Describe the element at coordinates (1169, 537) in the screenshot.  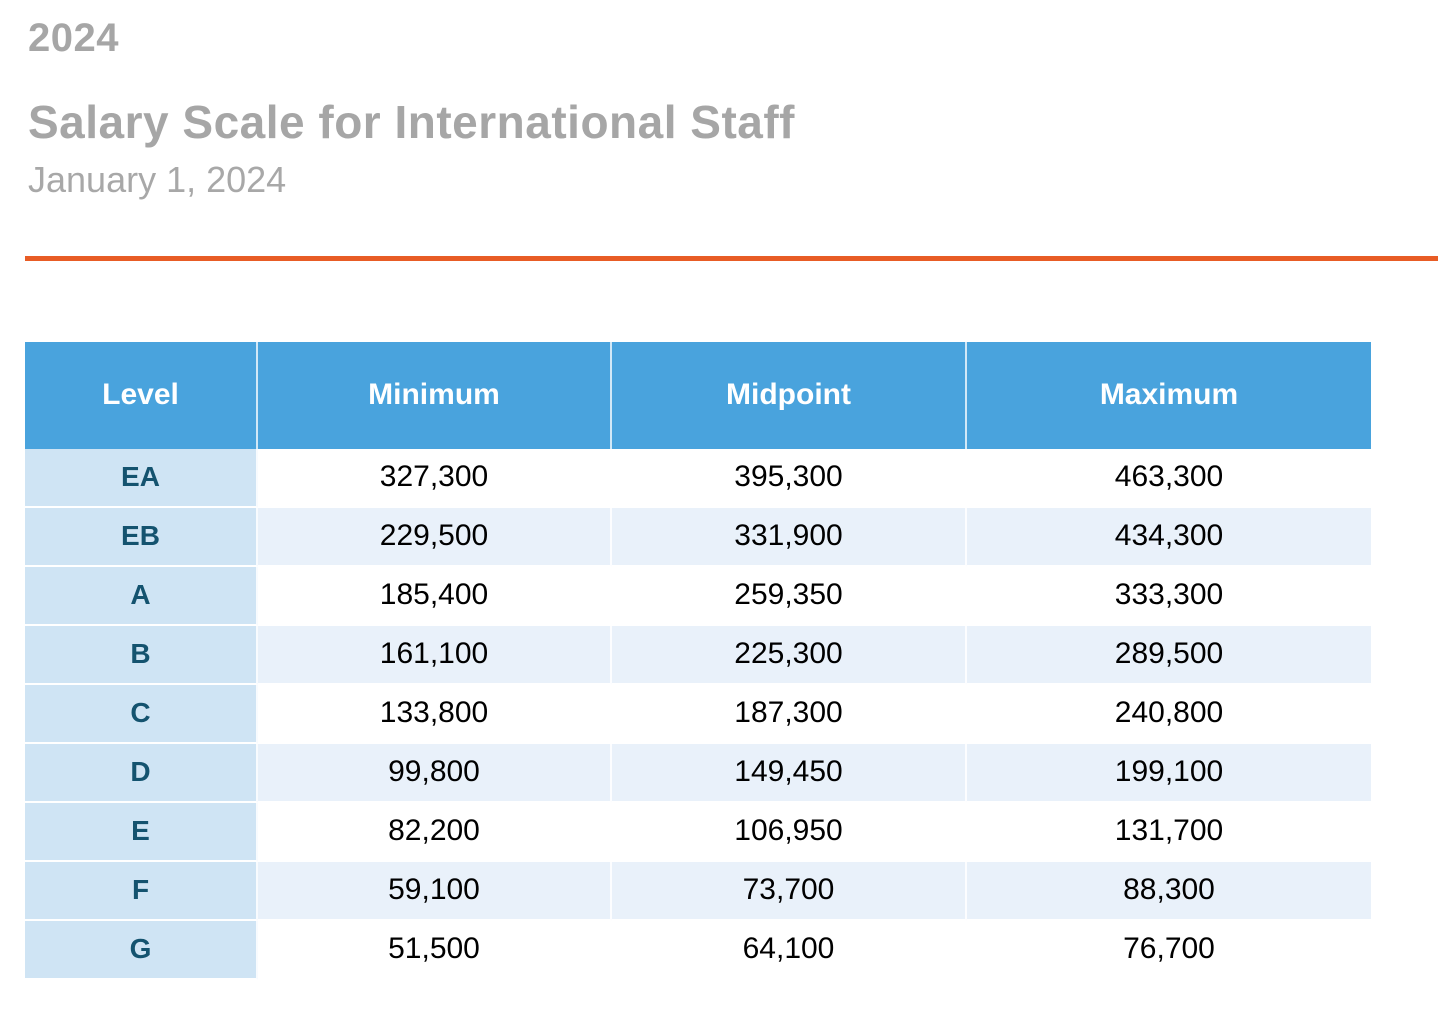
I see `maximum-value-cell: 434,300` at that location.